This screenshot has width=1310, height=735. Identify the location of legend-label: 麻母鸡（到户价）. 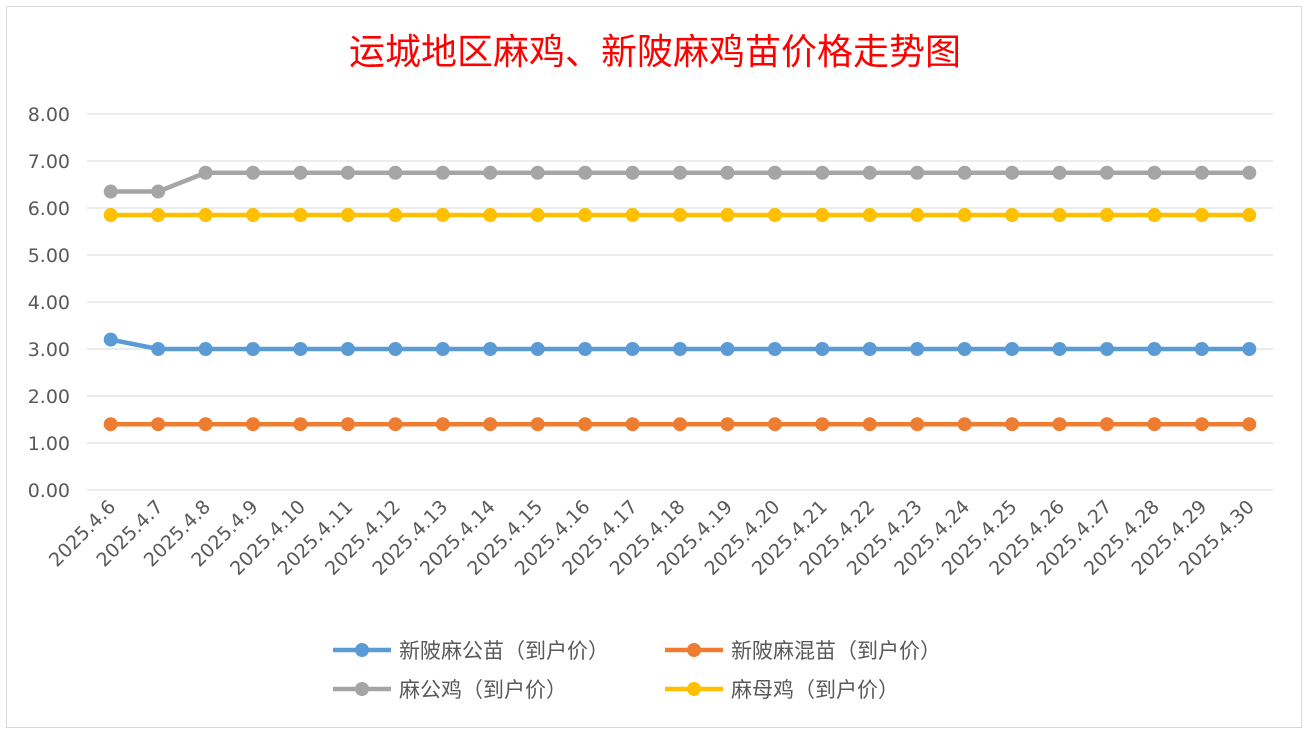
(815, 690).